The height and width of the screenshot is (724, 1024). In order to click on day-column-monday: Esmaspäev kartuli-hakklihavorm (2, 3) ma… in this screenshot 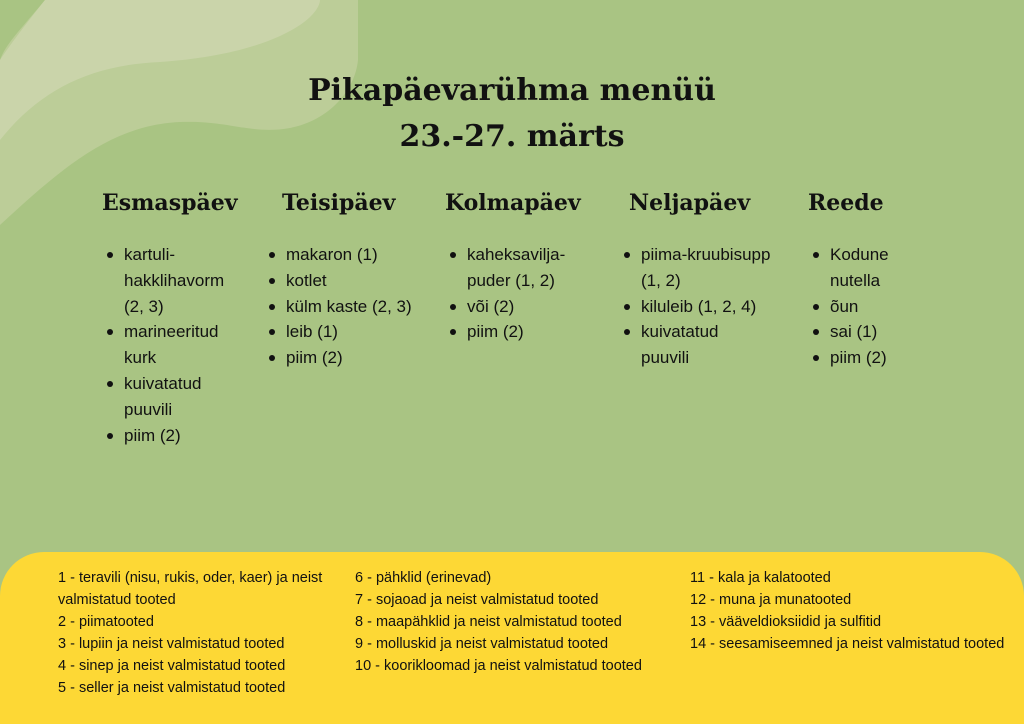, I will do `click(177, 318)`.